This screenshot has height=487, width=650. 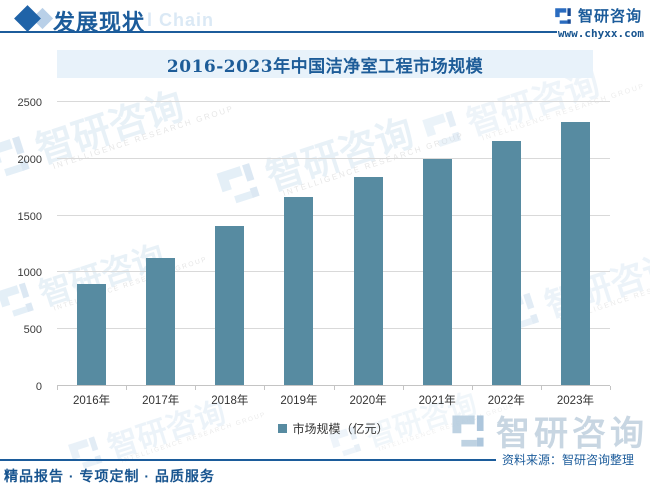 What do you see at coordinates (92, 334) in the screenshot?
I see `bar-2016年` at bounding box center [92, 334].